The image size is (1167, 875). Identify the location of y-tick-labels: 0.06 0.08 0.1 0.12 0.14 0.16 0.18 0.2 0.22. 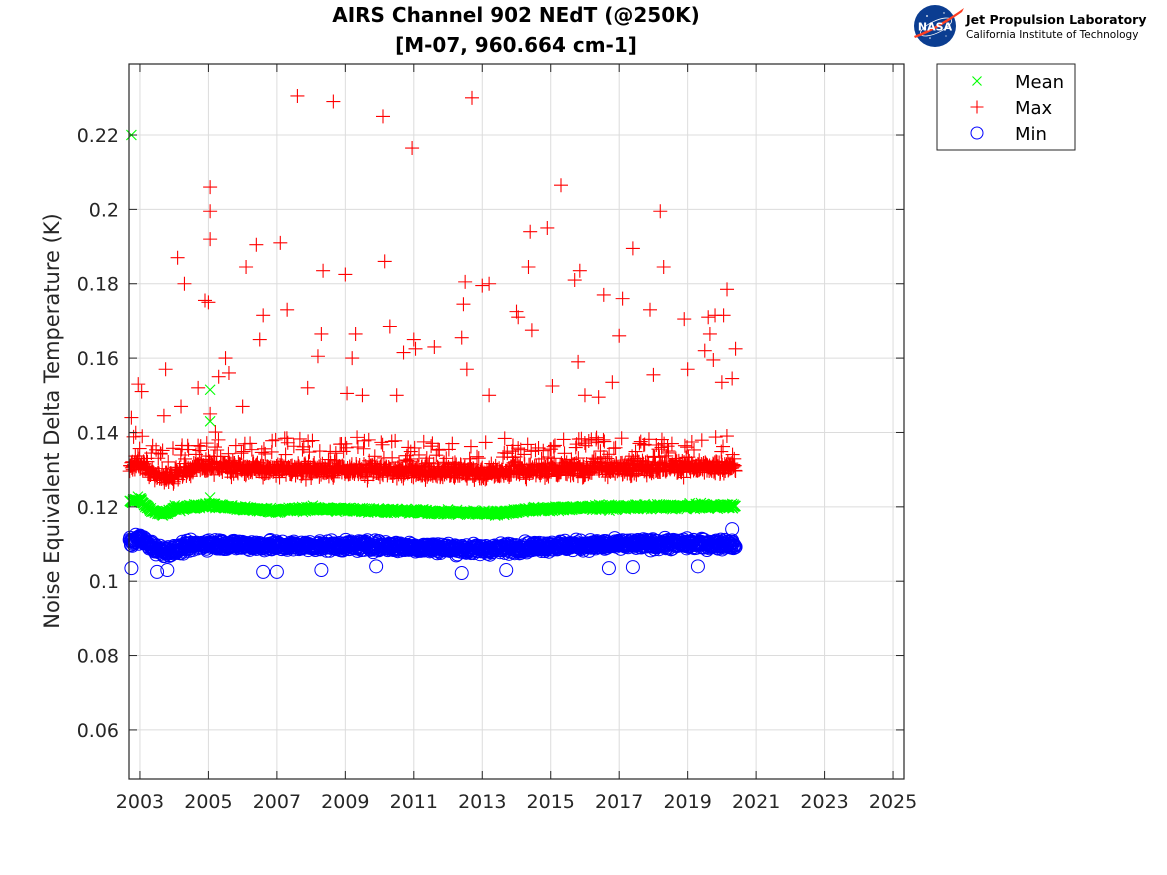
(98, 433).